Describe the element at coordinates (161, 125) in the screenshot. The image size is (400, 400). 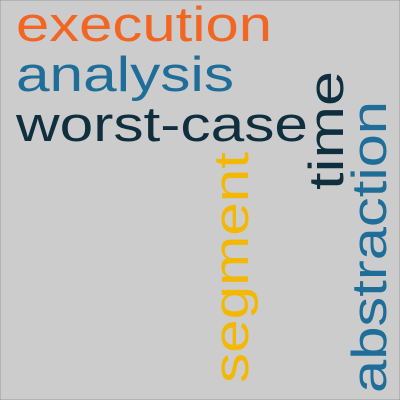
I see `word-worst-case: worst-case` at that location.